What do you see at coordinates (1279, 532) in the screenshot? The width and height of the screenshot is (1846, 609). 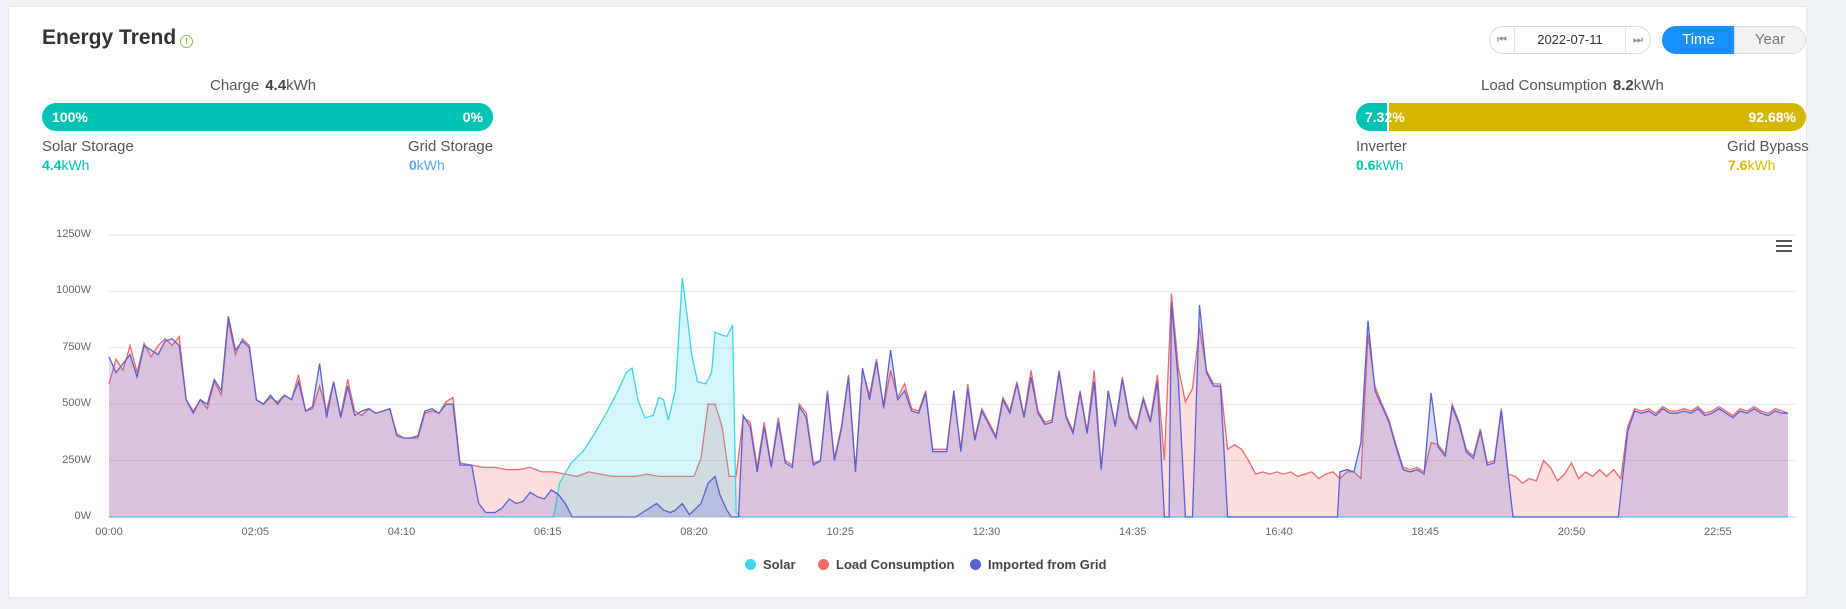 I see `x-axis-tick-label: 16:40` at bounding box center [1279, 532].